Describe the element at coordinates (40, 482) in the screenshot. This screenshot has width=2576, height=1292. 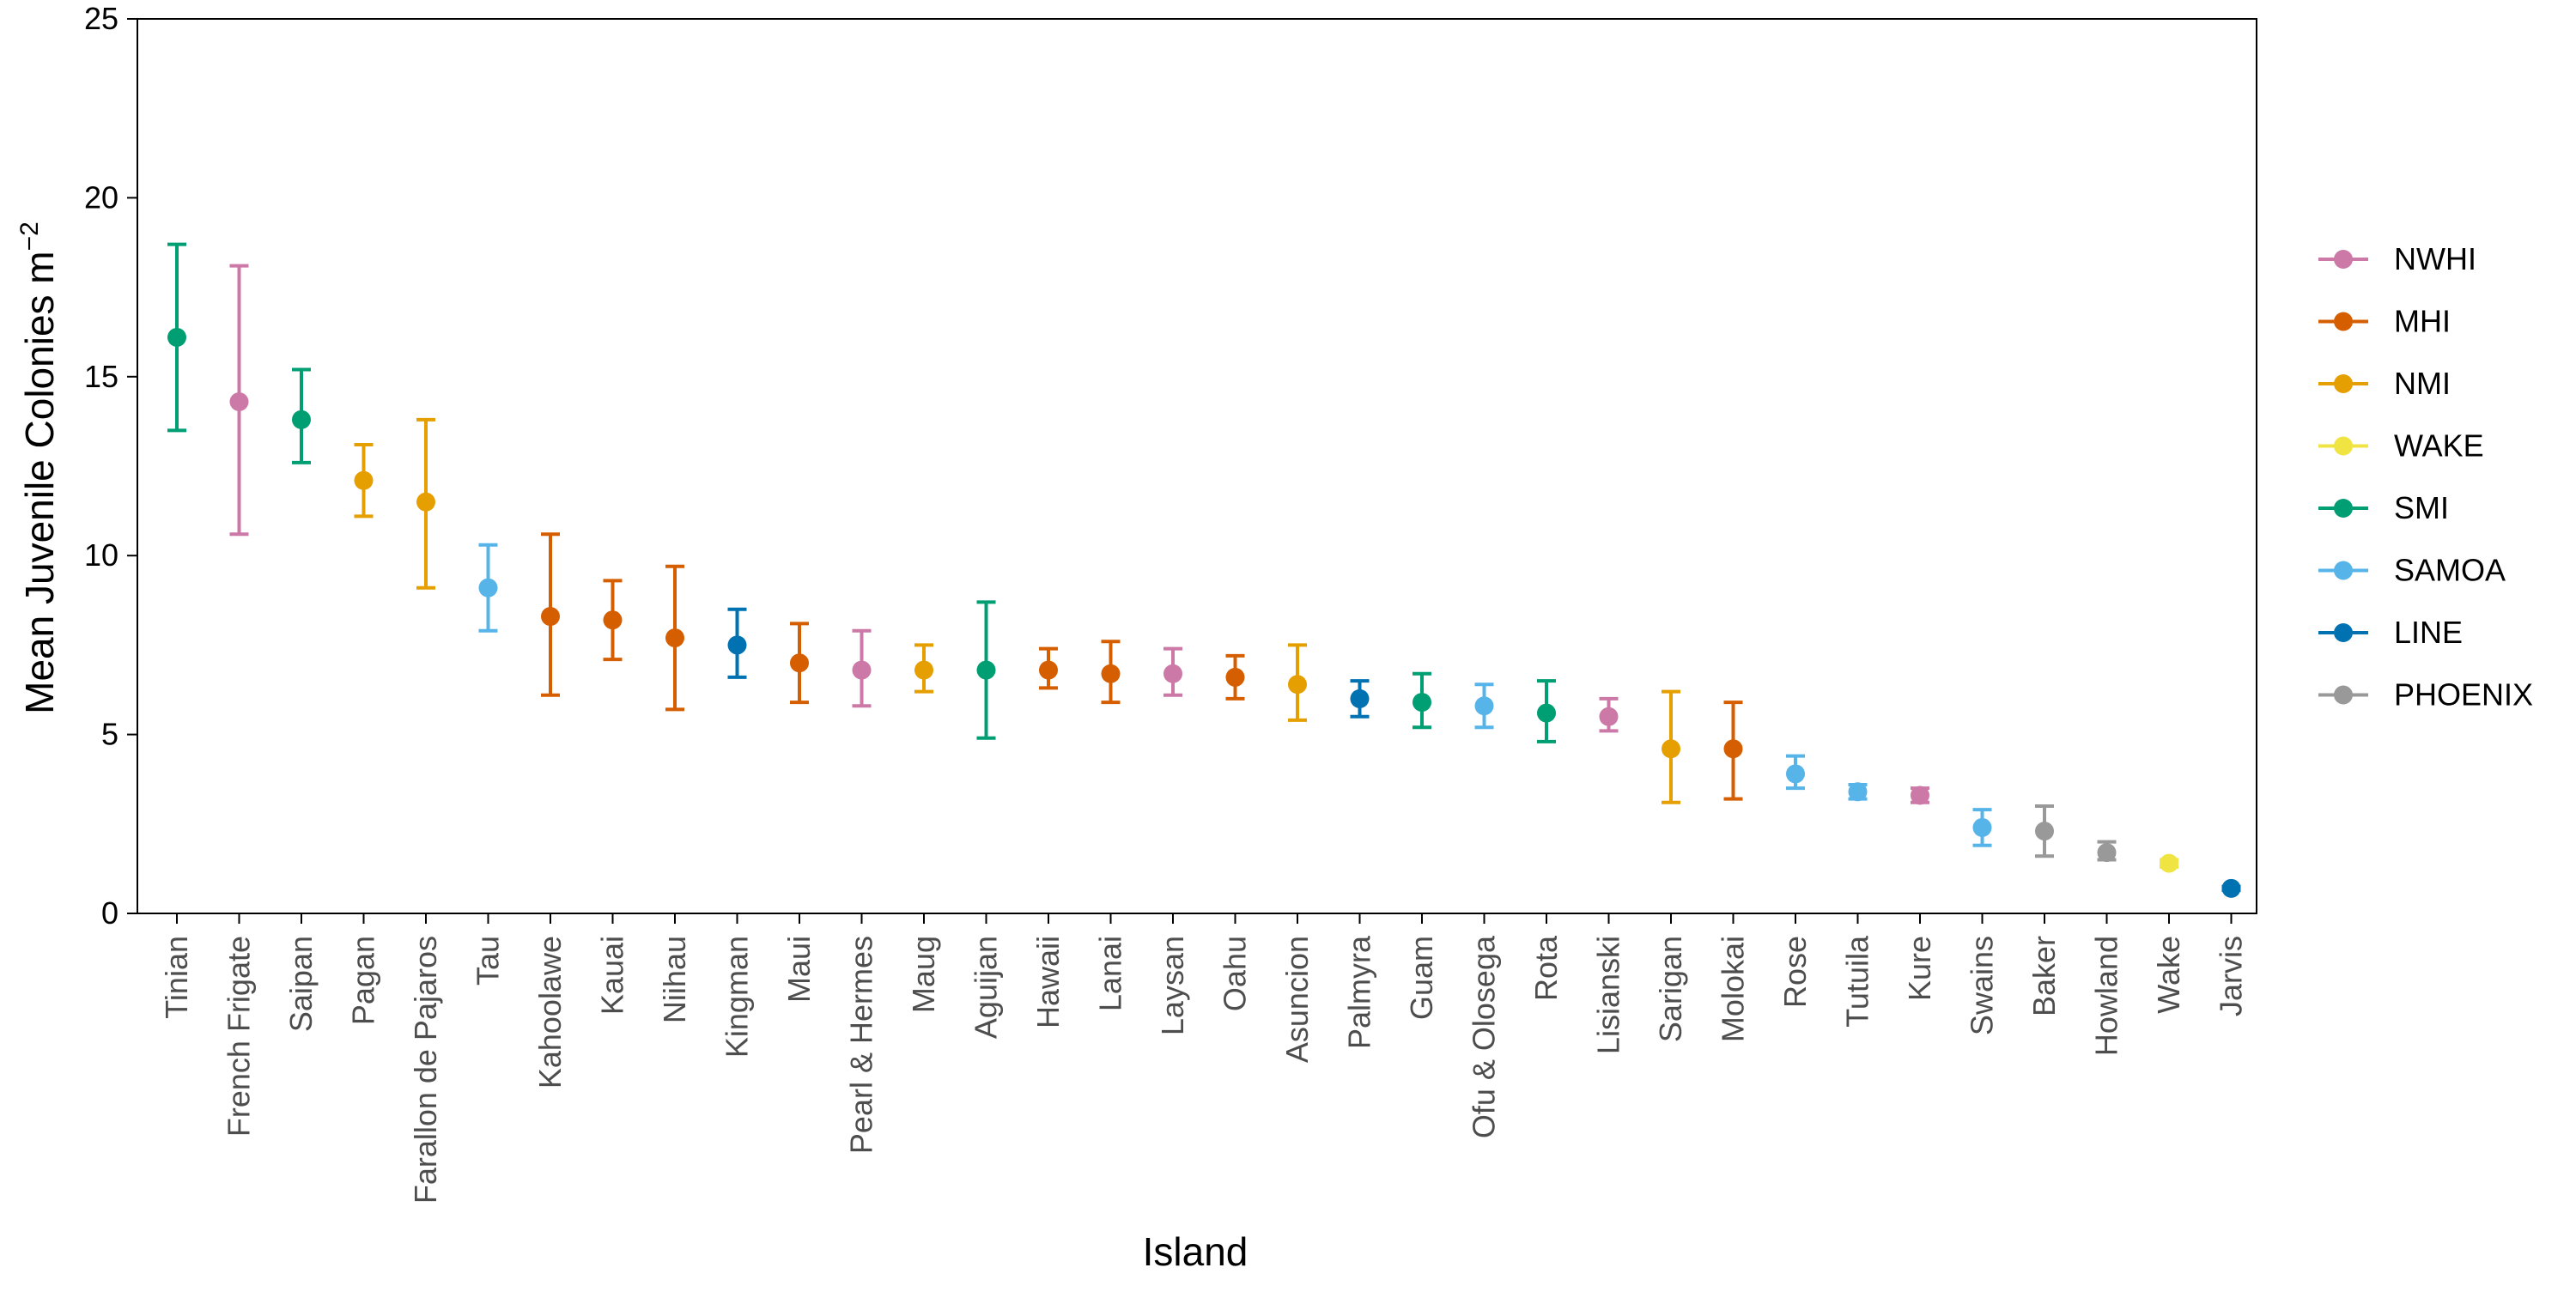
I see `y-axis-title-text: Mean Juvenile Colonies m` at that location.